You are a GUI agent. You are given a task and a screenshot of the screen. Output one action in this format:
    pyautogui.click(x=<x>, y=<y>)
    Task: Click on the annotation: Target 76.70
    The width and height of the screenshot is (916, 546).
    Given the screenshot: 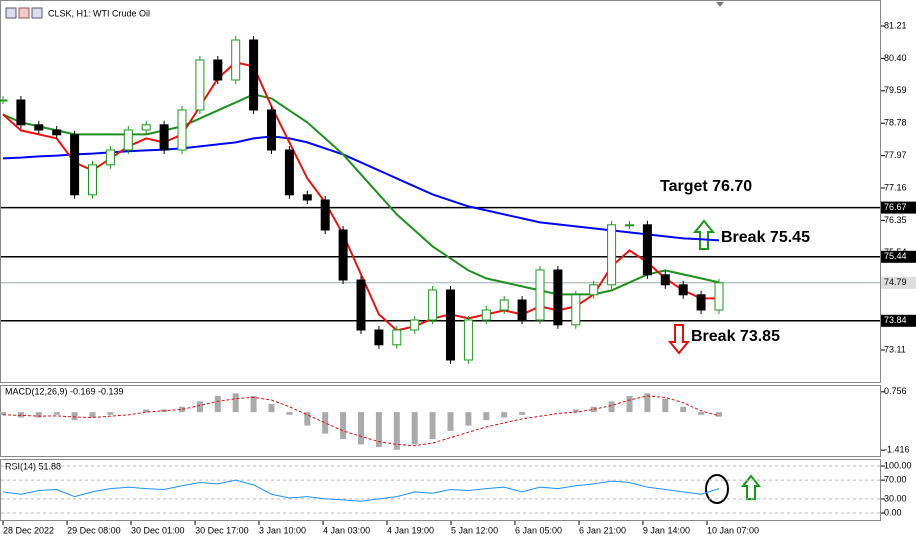 What is the action you would take?
    pyautogui.click(x=706, y=186)
    